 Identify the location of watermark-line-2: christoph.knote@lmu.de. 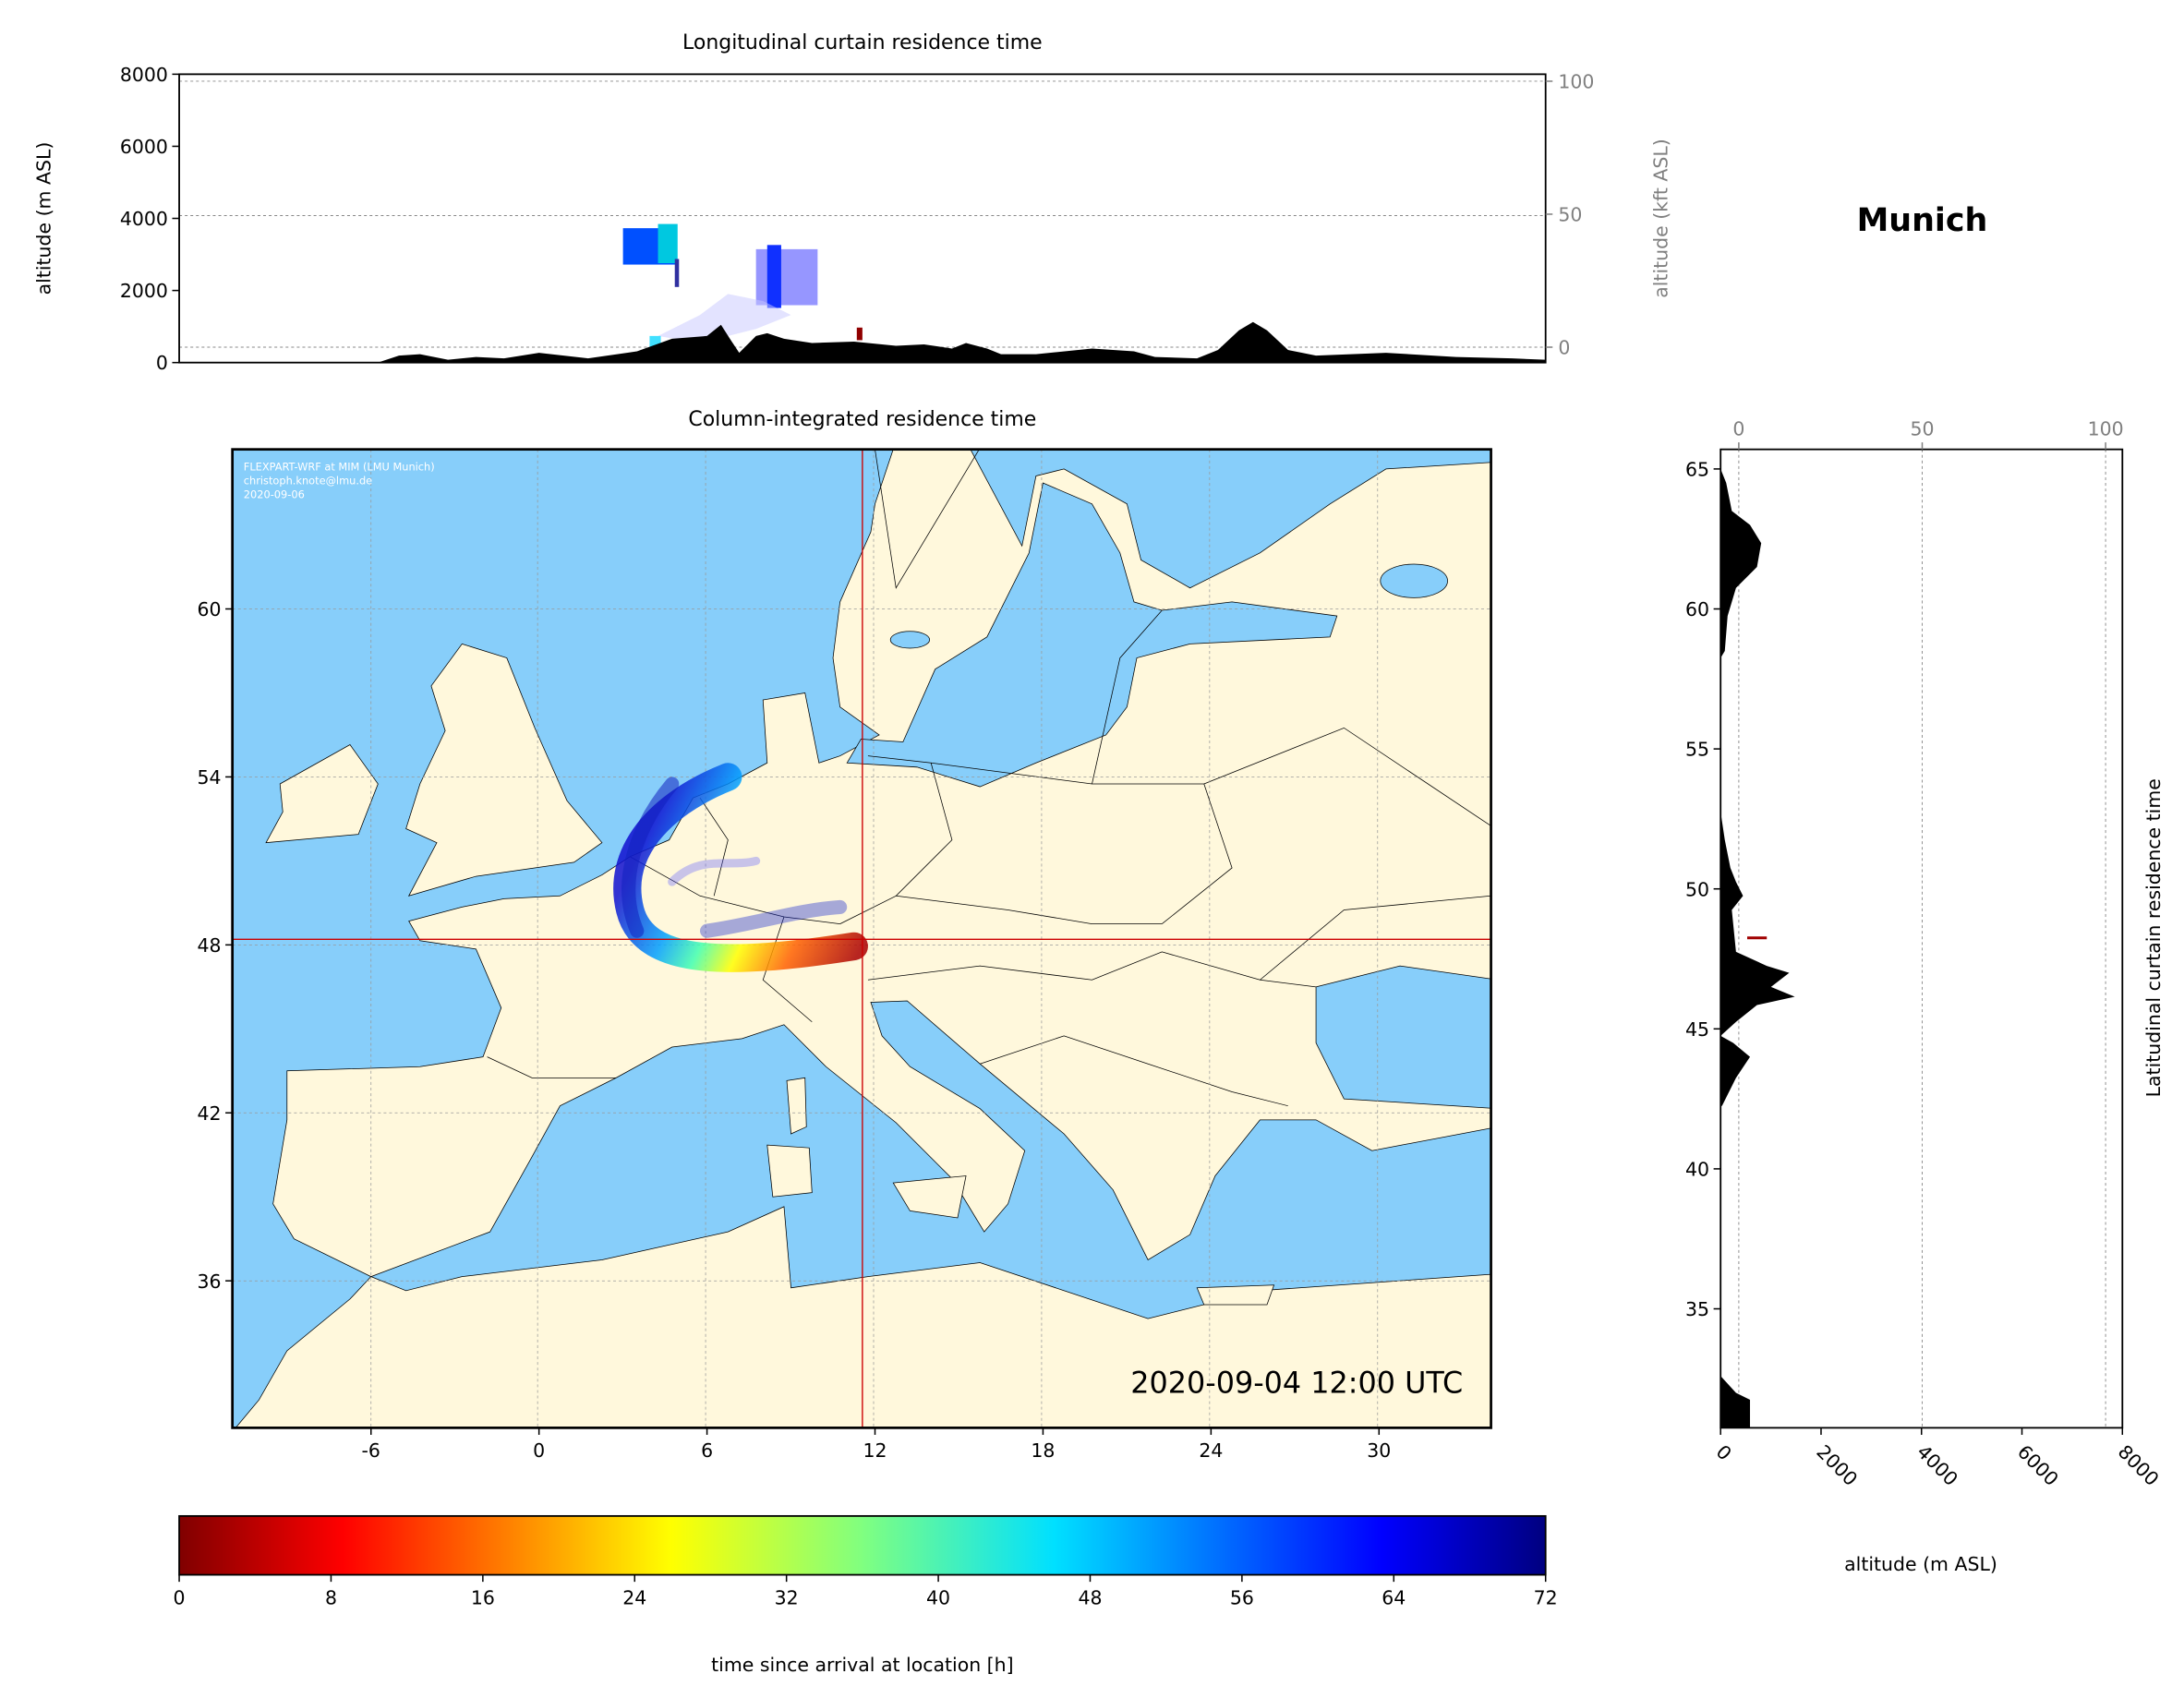
(308, 481).